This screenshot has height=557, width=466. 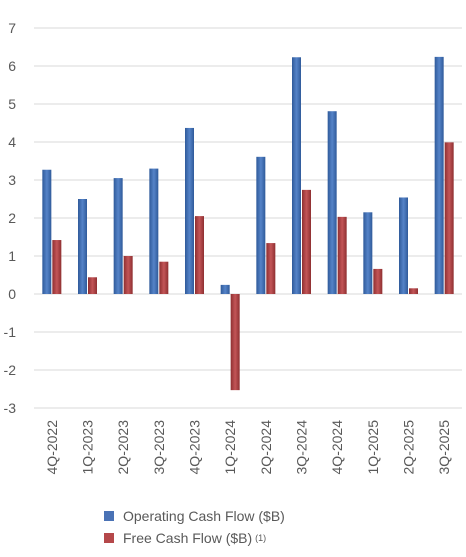 What do you see at coordinates (337, 447) in the screenshot?
I see `x-tick-label: 4Q-2024` at bounding box center [337, 447].